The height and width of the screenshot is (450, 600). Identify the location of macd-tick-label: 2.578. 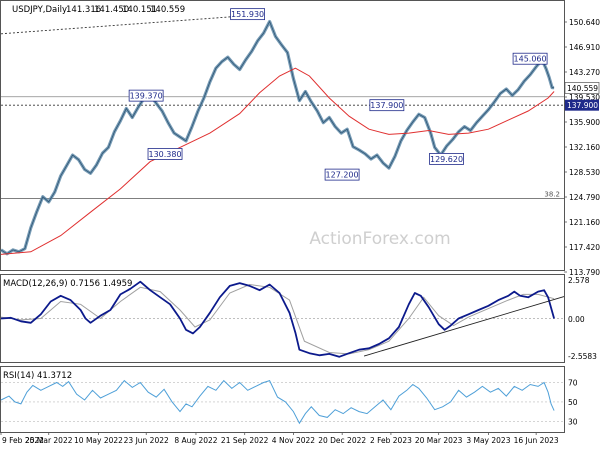
(579, 280).